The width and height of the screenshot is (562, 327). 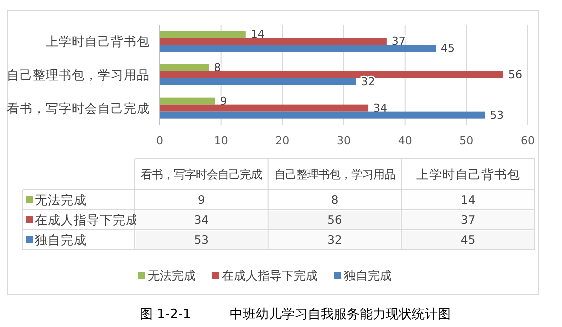 What do you see at coordinates (283, 141) in the screenshot?
I see `x-tick-label: 20` at bounding box center [283, 141].